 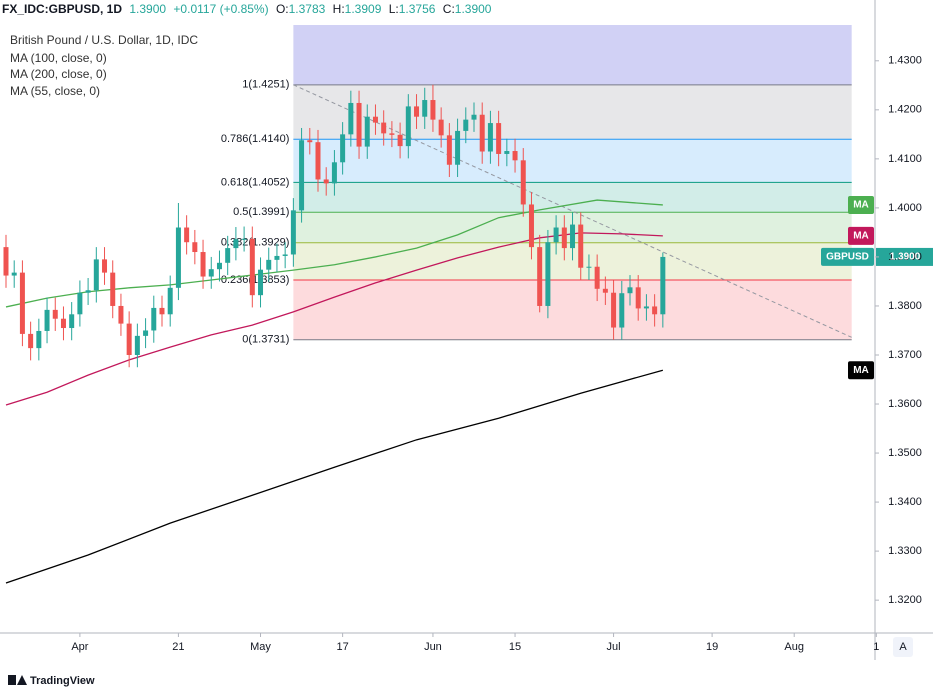 I want to click on ohlc-value: 1.3900, so click(x=473, y=9).